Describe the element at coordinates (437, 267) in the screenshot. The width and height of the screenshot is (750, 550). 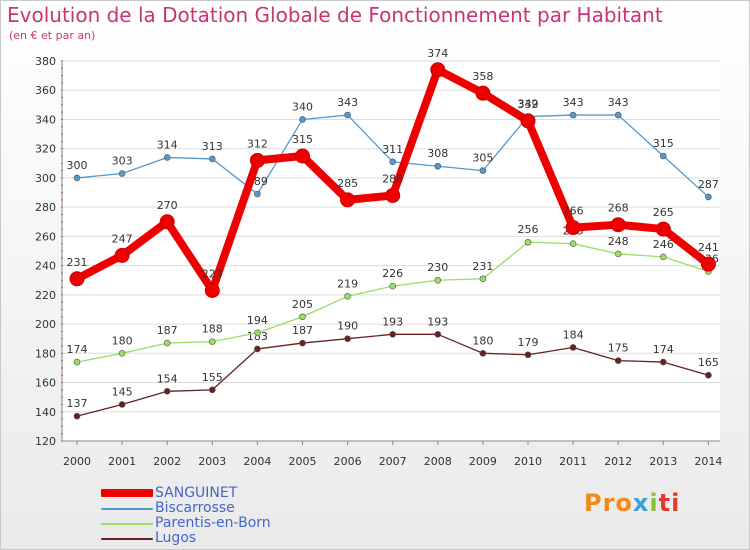
I see `data-label-parentis-en-born-2008: 230` at that location.